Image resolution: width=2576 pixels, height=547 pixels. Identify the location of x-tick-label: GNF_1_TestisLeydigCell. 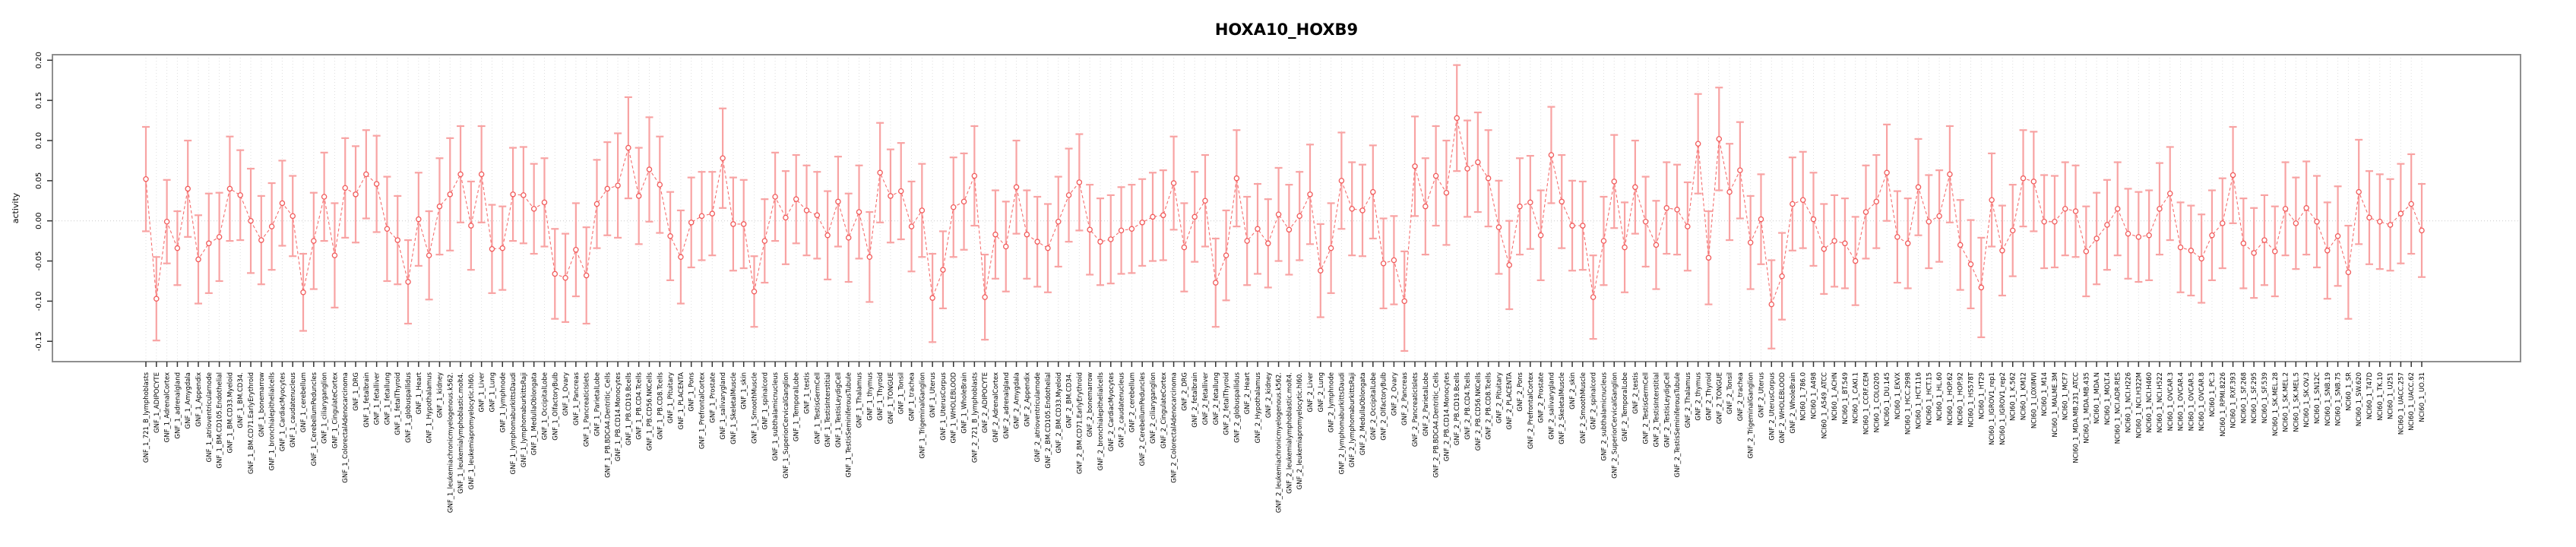
(839, 409).